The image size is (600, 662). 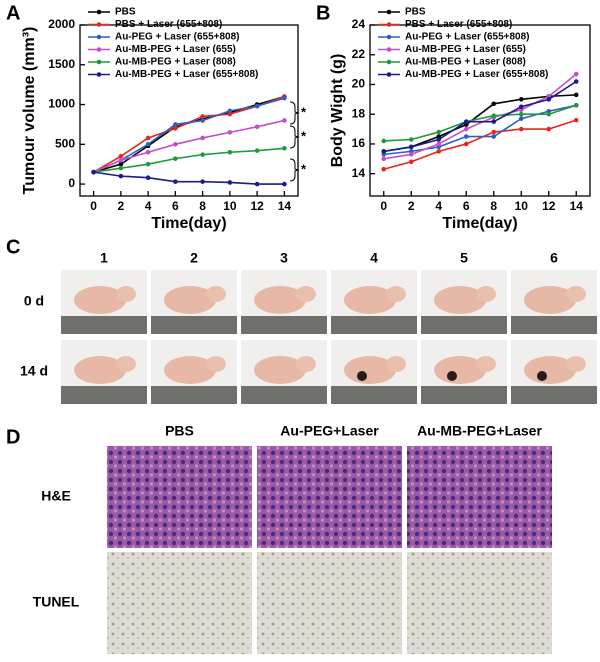 What do you see at coordinates (554, 258) in the screenshot?
I see `column-label: 6` at bounding box center [554, 258].